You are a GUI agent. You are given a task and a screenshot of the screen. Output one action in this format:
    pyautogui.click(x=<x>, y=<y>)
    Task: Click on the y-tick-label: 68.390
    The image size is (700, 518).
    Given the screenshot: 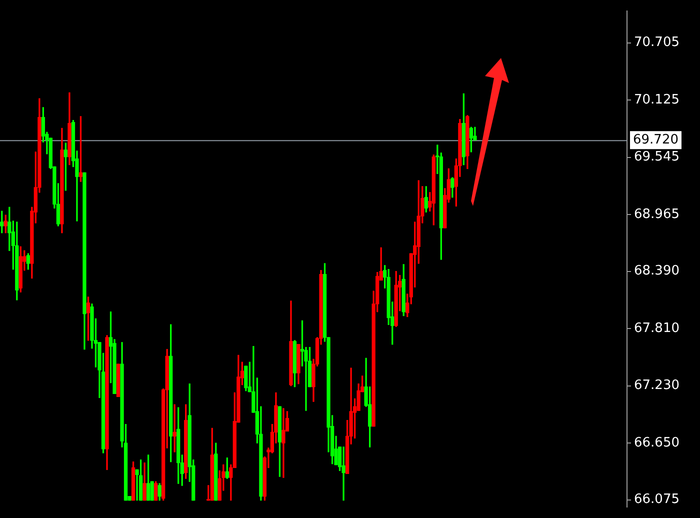 What is the action you would take?
    pyautogui.click(x=657, y=271)
    